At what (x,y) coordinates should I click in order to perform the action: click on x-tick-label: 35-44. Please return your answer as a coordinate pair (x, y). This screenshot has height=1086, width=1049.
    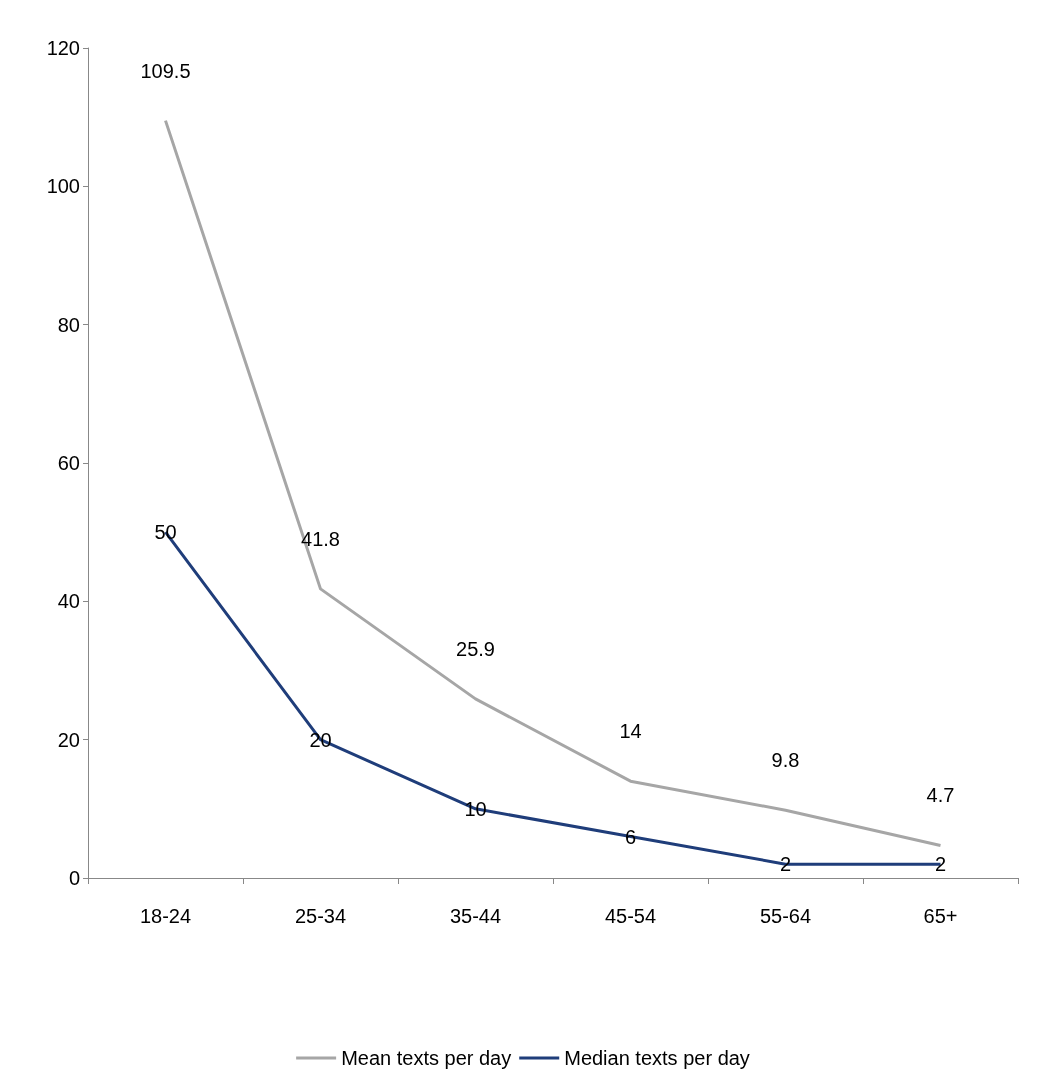
    Looking at the image, I should click on (475, 916).